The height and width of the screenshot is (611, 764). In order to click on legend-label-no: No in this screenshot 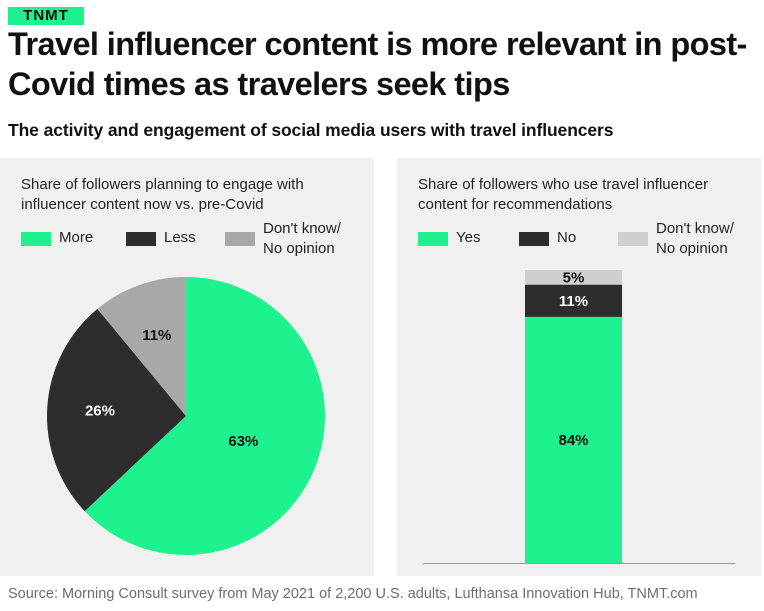, I will do `click(567, 237)`.